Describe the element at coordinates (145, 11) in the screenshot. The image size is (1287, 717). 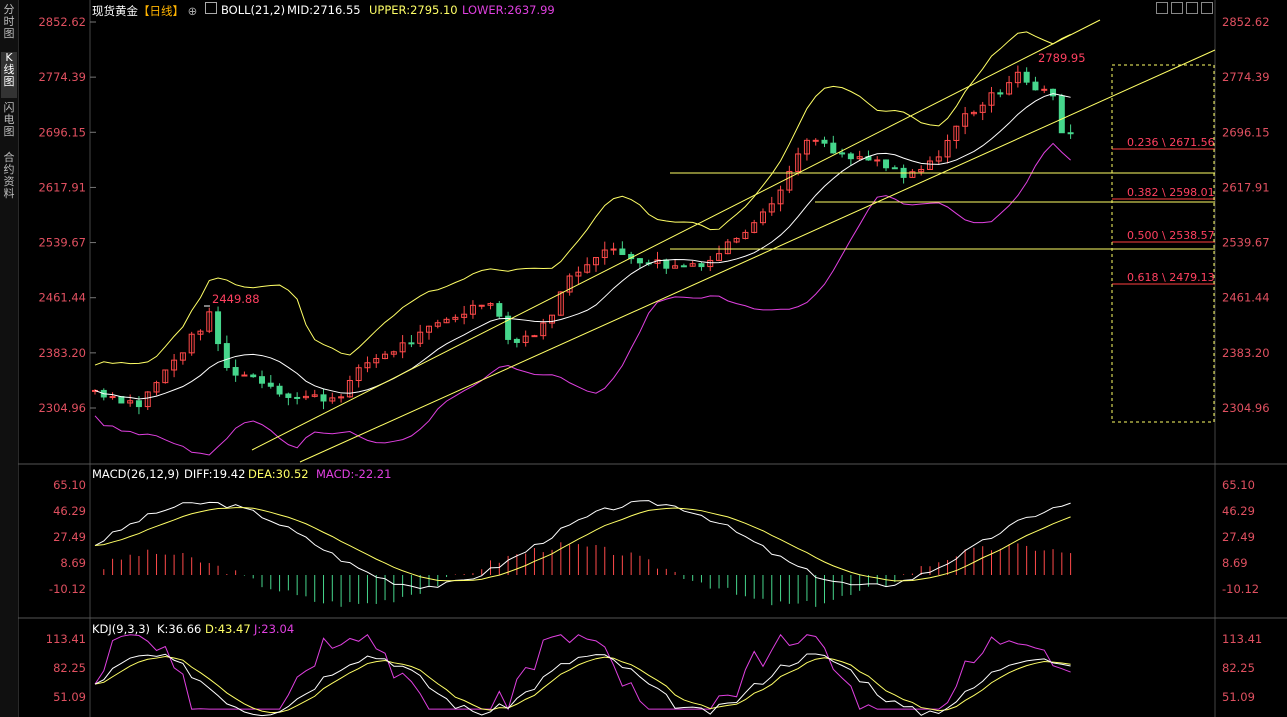
I see `instrument-title: 现货黄金【日线】 ⊕` at that location.